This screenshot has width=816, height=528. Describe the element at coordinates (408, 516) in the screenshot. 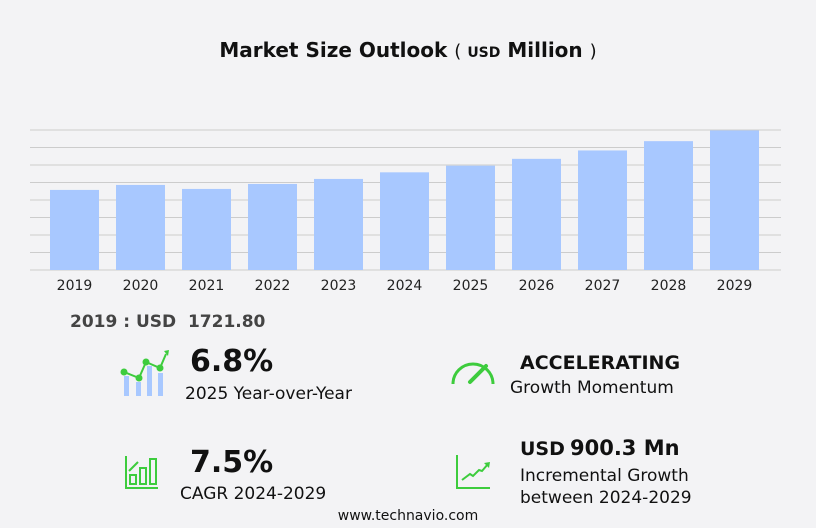

I see `footer-url: www.technavio.com` at that location.